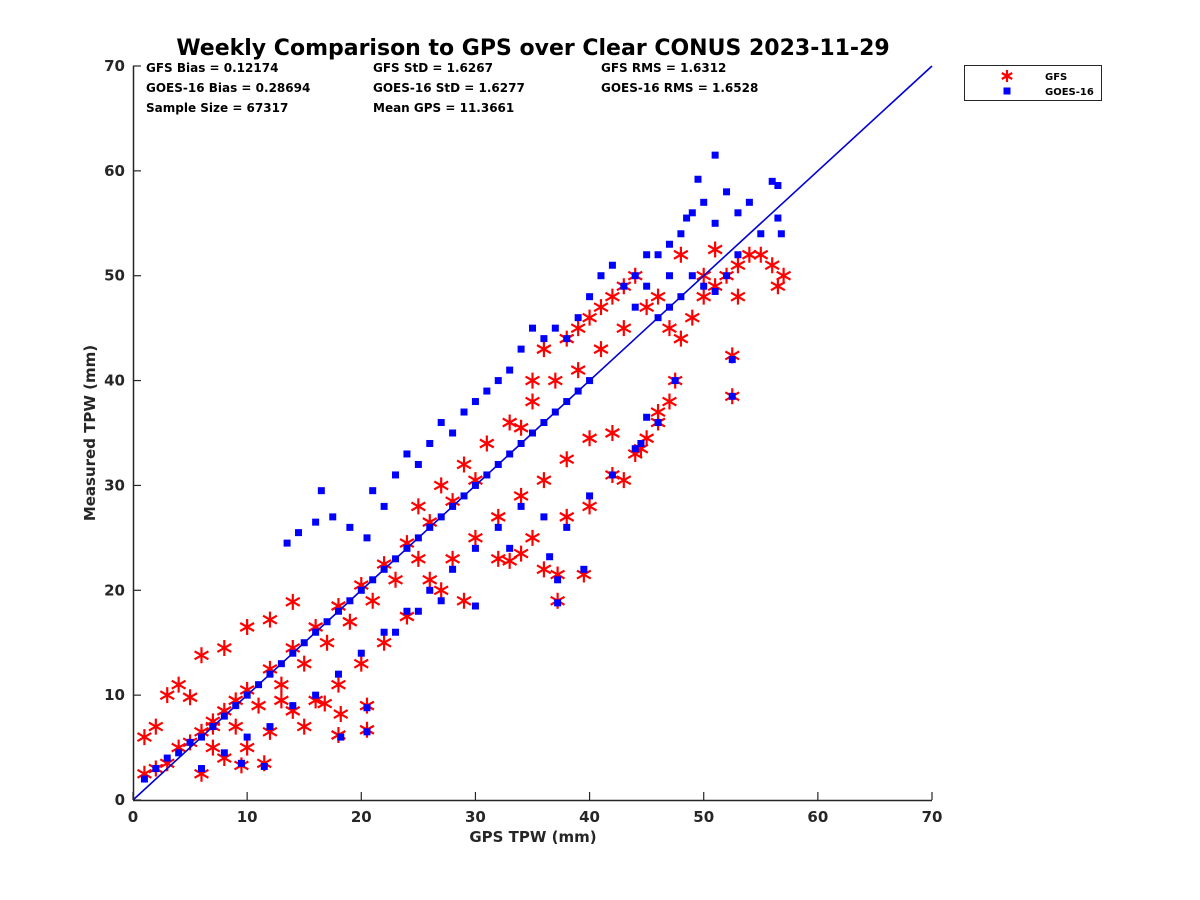 Image resolution: width=1200 pixels, height=900 pixels. I want to click on stat-text: GOES-16 StD = 1.6277, so click(449, 88).